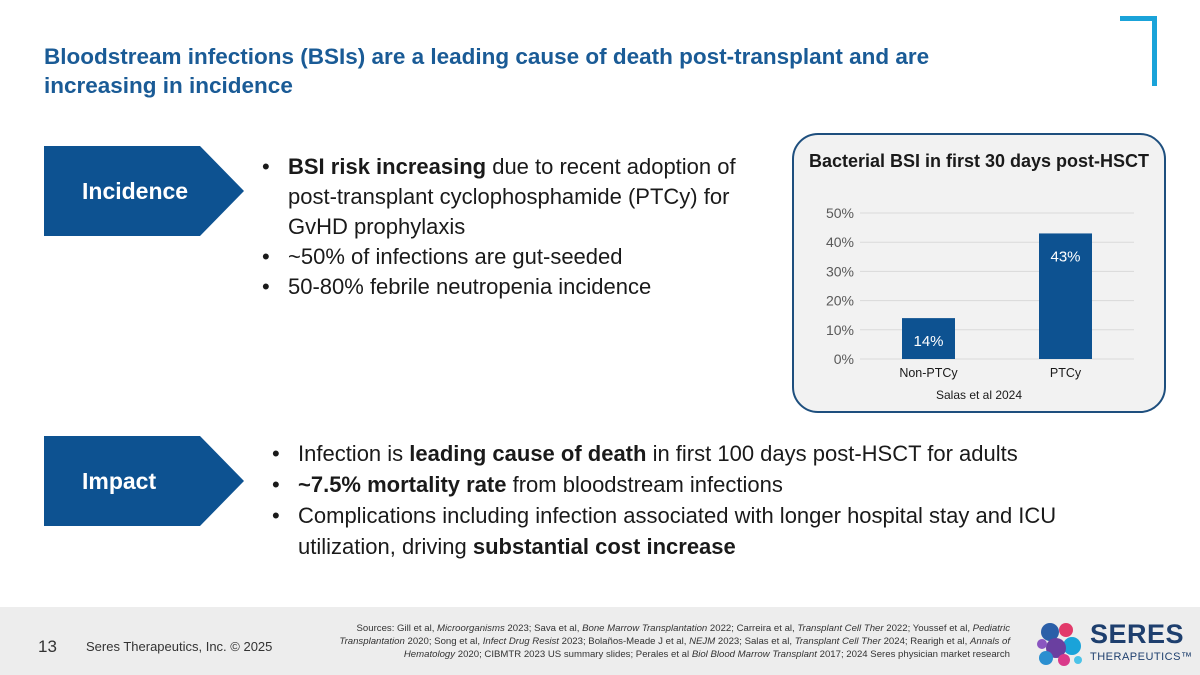 This screenshot has width=1200, height=675. What do you see at coordinates (512, 257) in the screenshot?
I see `incidence-bullet-2: ~50% of infections are gut-seeded` at bounding box center [512, 257].